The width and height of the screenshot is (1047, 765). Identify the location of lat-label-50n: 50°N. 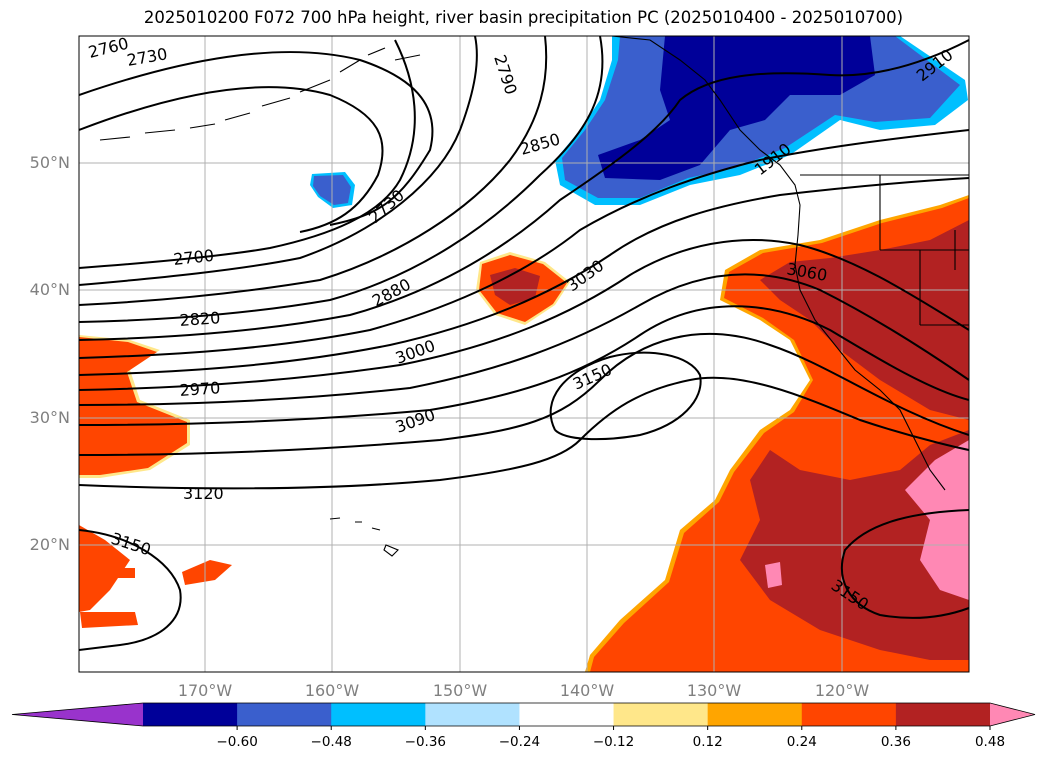
(49, 162).